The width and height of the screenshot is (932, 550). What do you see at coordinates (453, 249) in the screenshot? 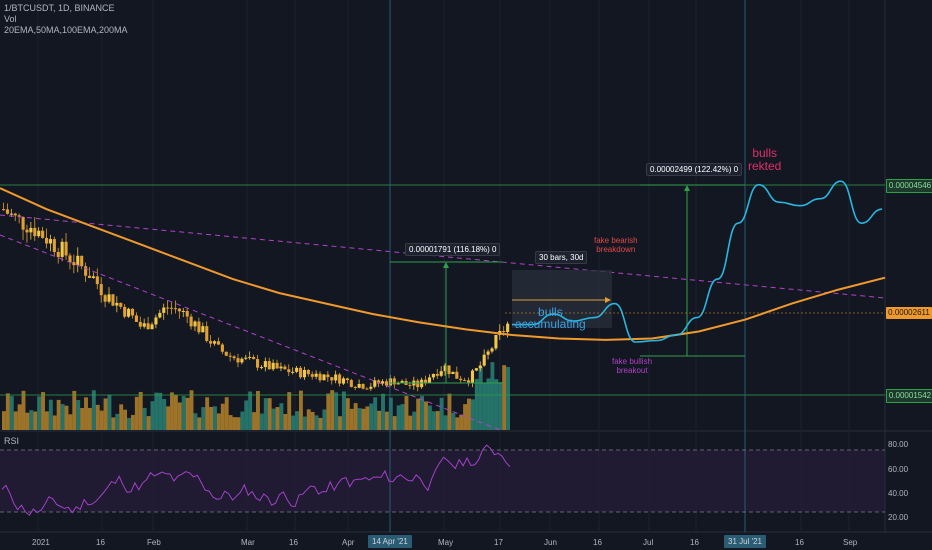
I see `measure1-label: 0.00001791 (116.18%) 0` at bounding box center [453, 249].